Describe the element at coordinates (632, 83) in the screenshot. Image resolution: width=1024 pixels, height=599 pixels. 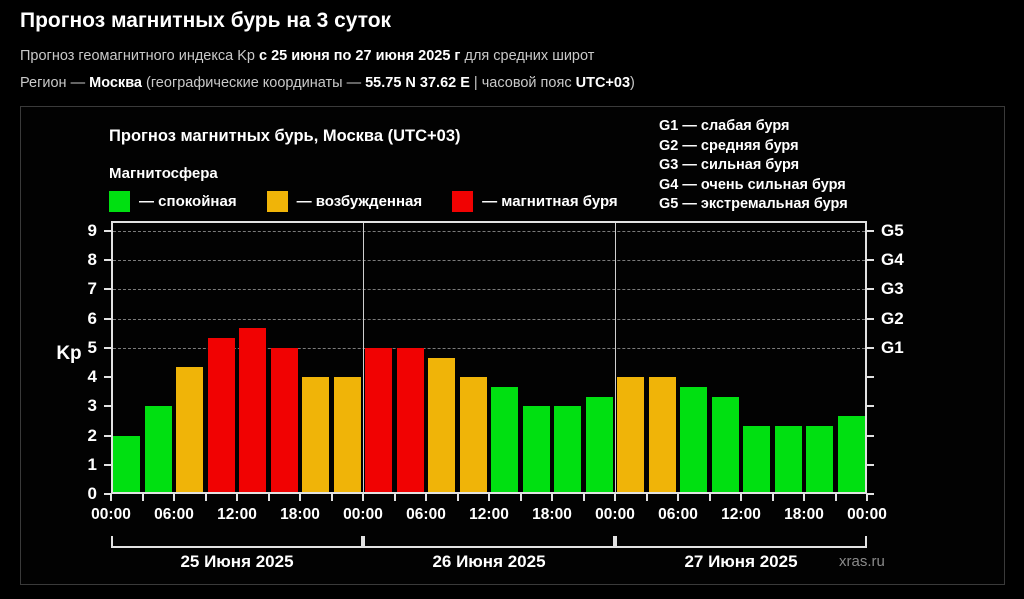
I see `paren-close: )` at that location.